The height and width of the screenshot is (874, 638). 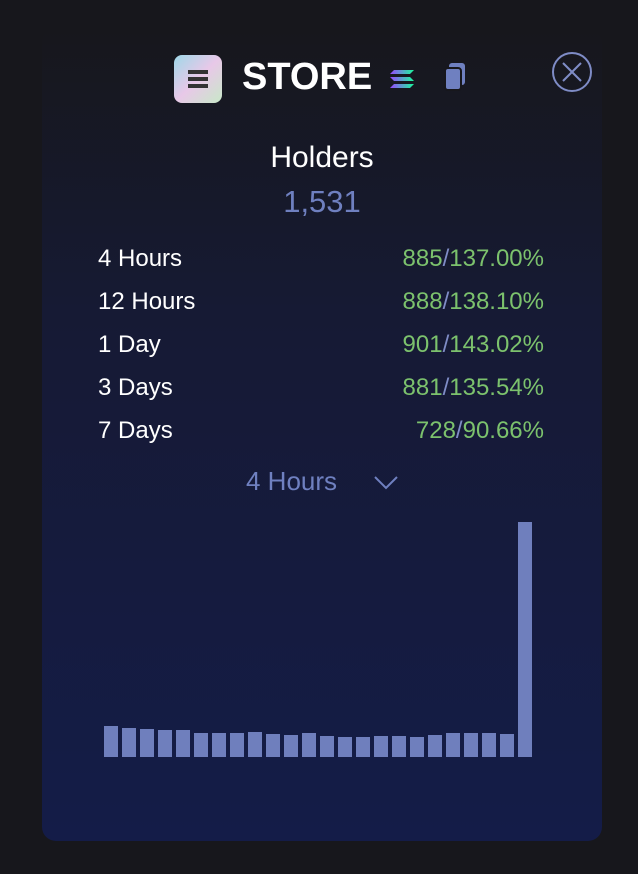 I want to click on holders-label: Holders, so click(x=322, y=157).